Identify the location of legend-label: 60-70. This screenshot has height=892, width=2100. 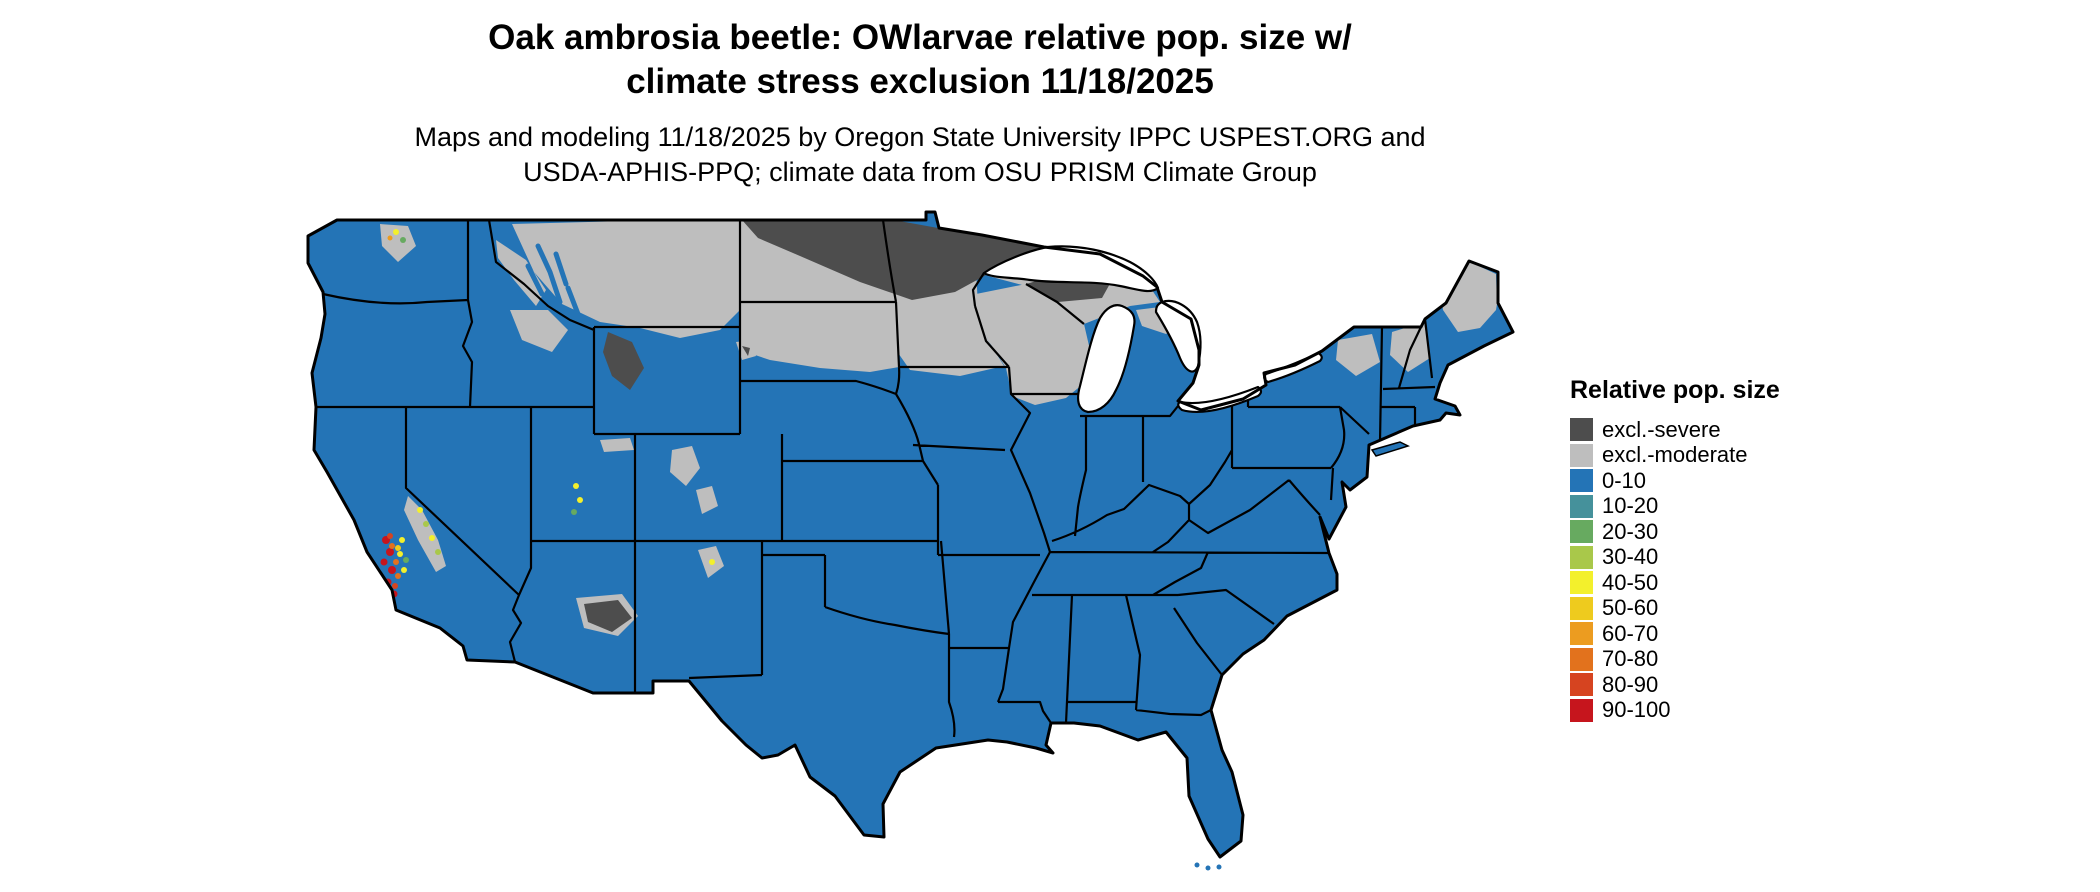
(1630, 633).